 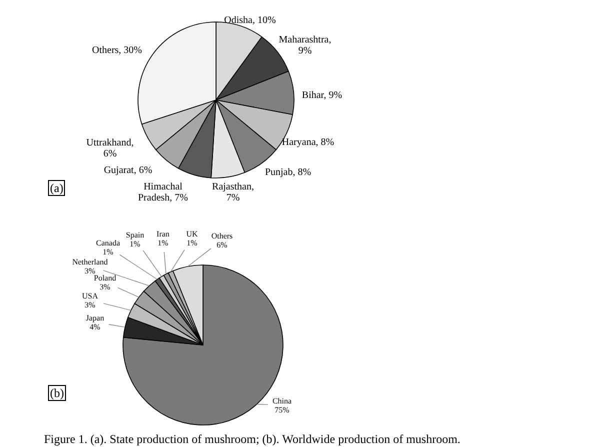 What do you see at coordinates (282, 409) in the screenshot?
I see `data-label: 75%` at bounding box center [282, 409].